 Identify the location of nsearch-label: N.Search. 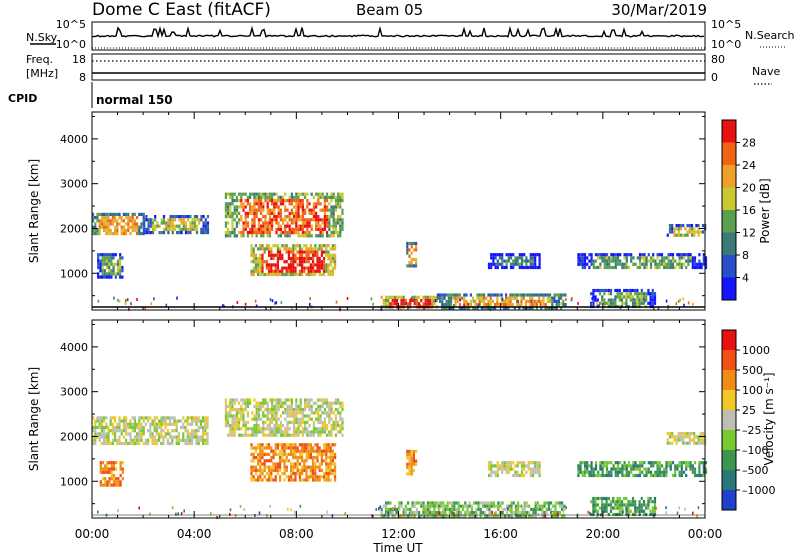
(770, 35).